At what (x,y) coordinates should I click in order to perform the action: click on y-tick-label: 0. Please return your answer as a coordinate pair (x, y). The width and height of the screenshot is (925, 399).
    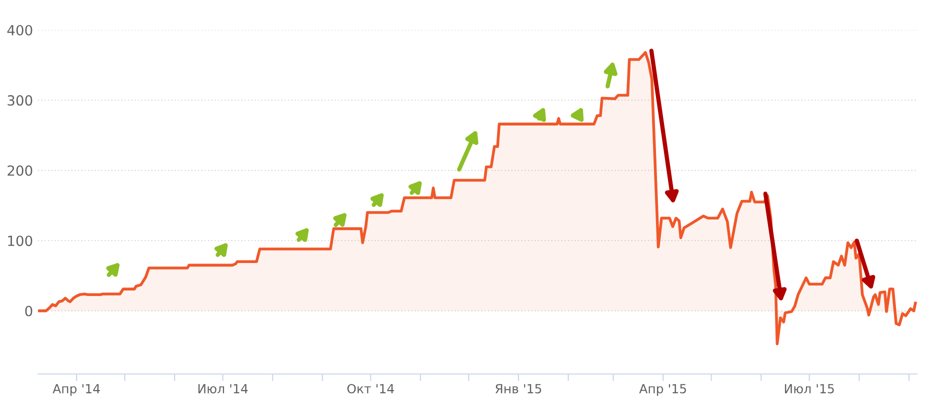
    Looking at the image, I should click on (28, 311).